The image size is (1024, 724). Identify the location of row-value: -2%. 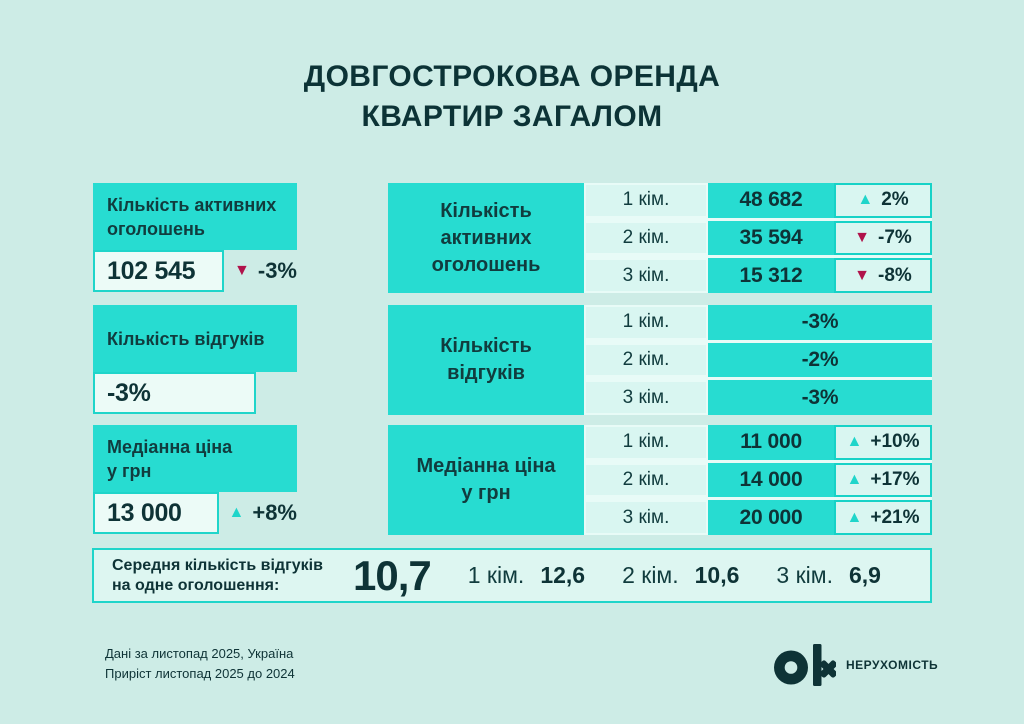
(820, 359).